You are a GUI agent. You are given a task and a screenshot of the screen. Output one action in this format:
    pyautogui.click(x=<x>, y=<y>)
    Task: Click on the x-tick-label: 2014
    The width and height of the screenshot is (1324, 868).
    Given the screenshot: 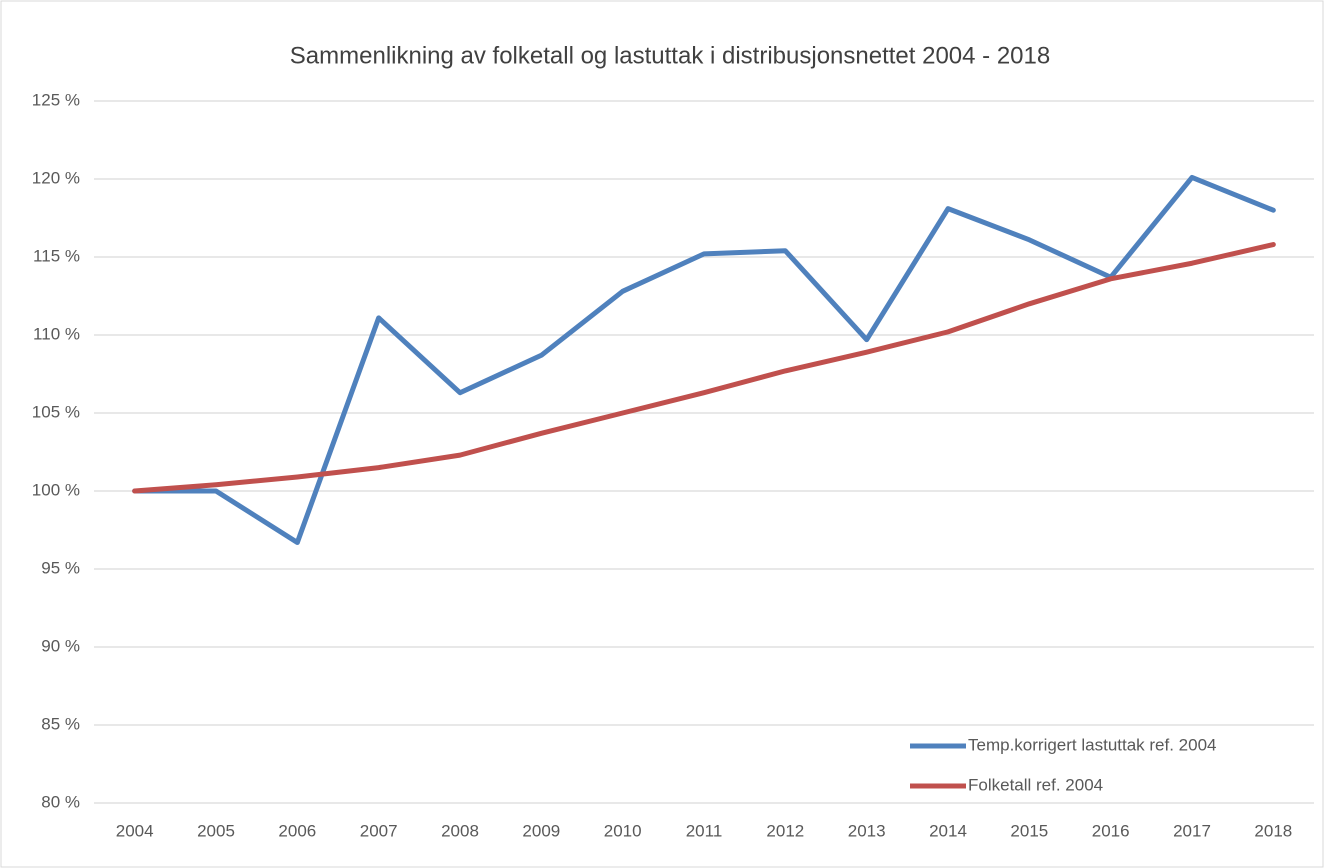 What is the action you would take?
    pyautogui.click(x=948, y=830)
    